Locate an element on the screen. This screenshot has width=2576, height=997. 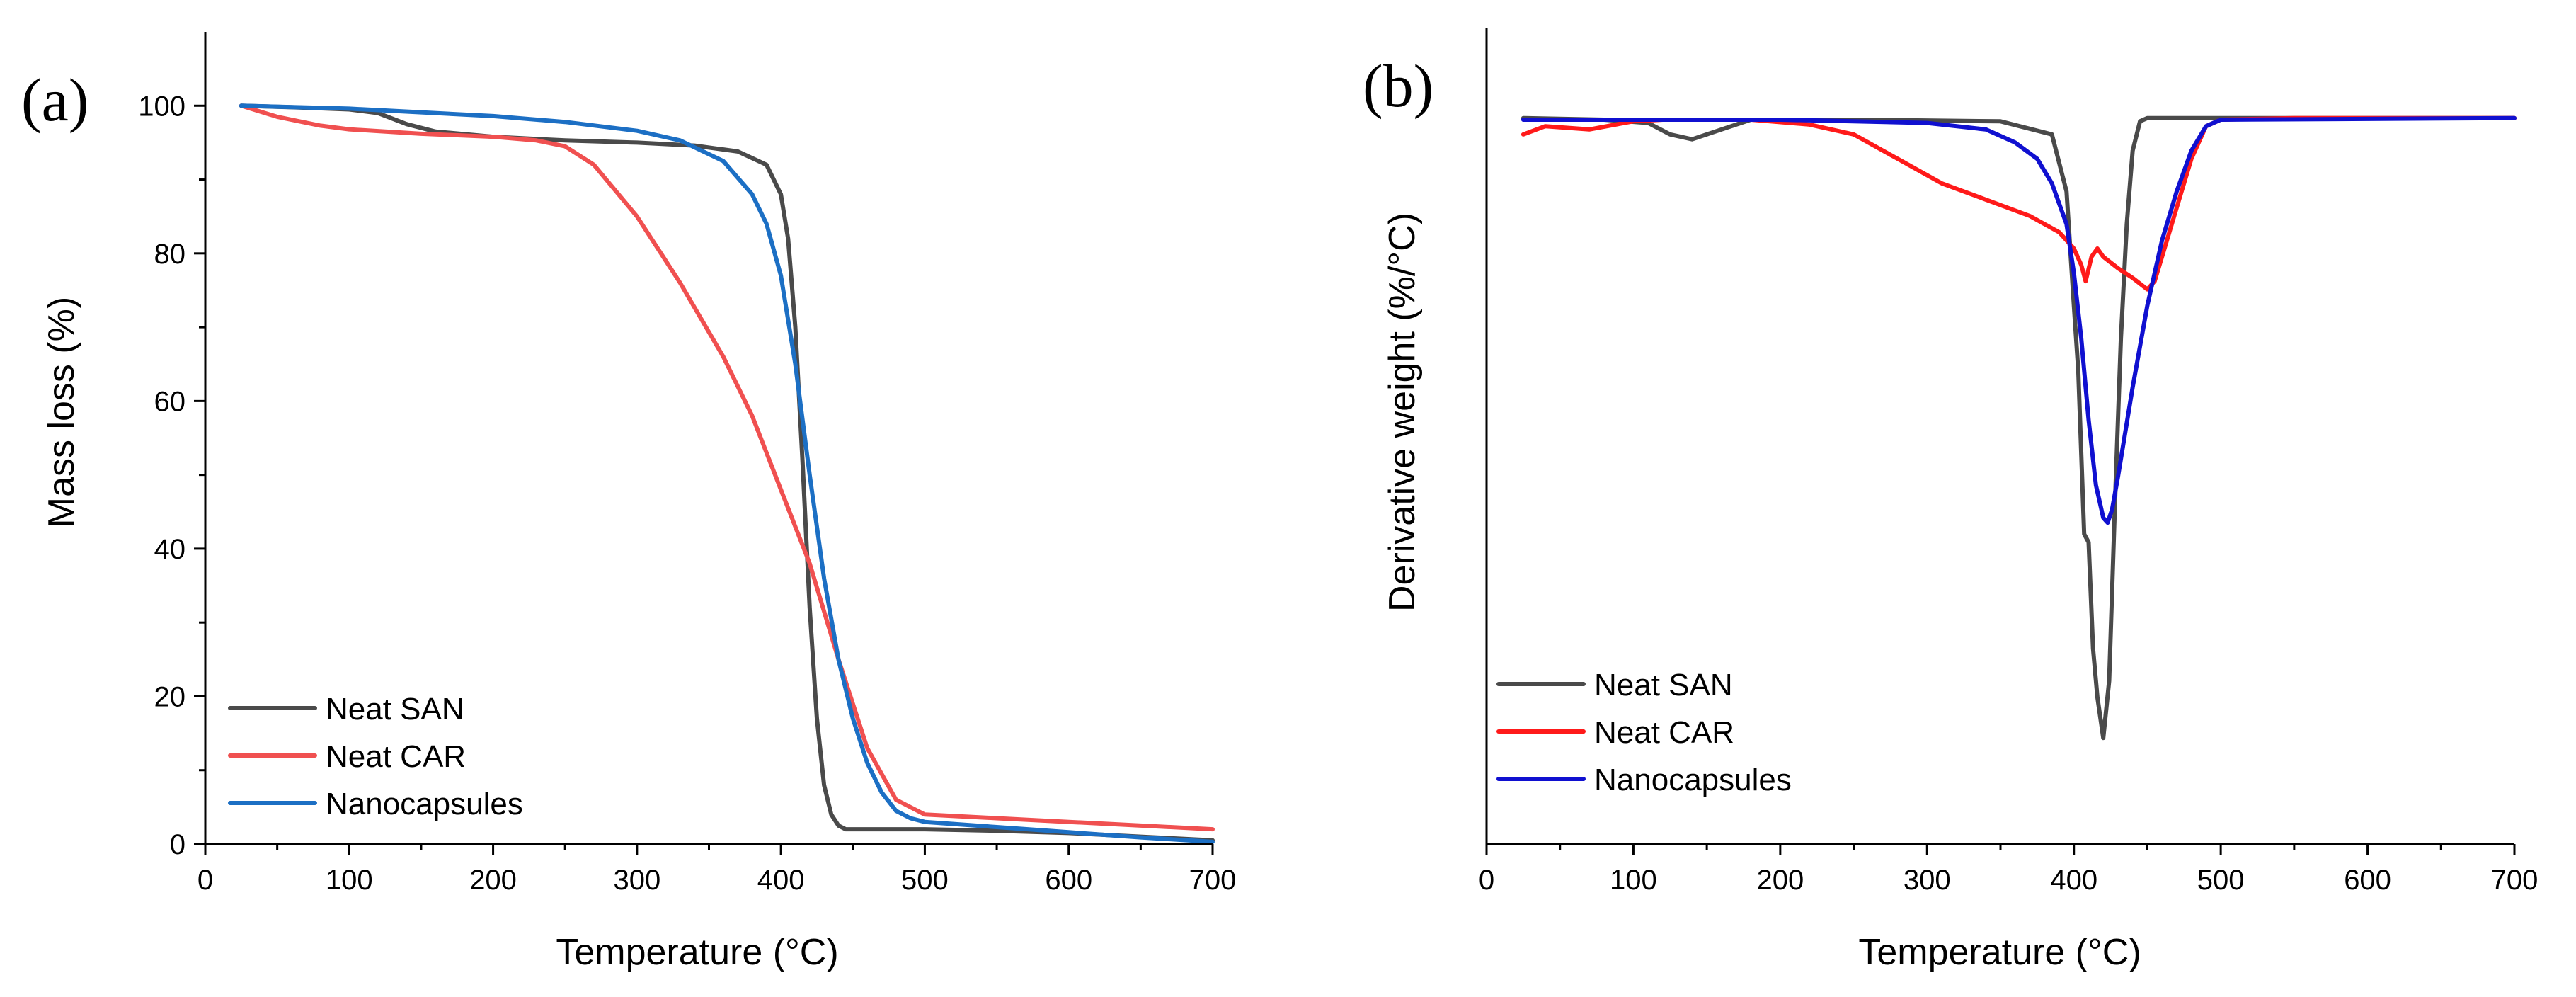
y-tick-label-a: 60 is located at coordinates (170, 401).